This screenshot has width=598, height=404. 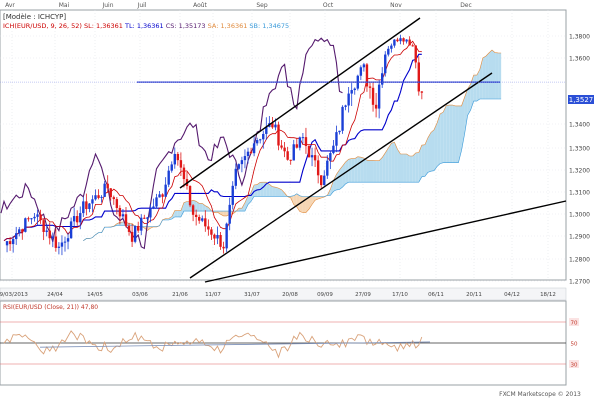 What do you see at coordinates (512, 295) in the screenshot?
I see `date-tick-label: 04/12` at bounding box center [512, 295].